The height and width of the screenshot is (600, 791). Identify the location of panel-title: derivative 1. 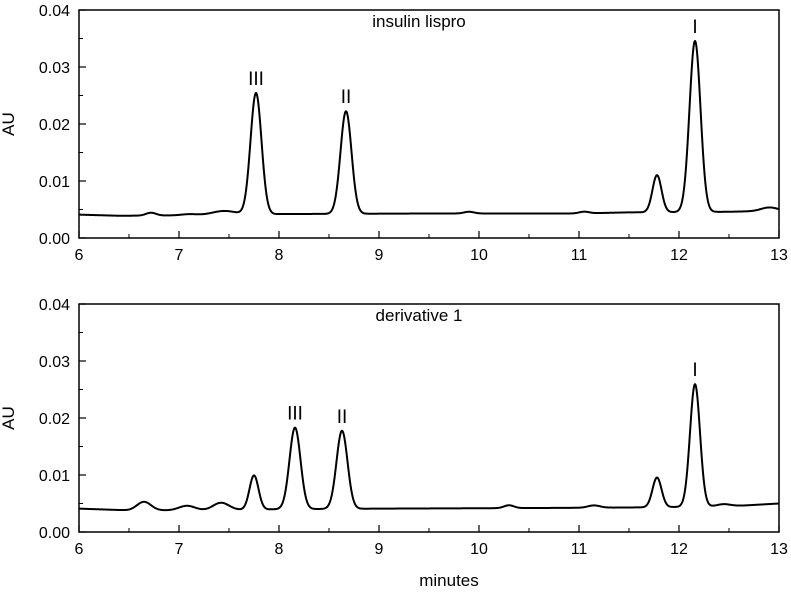
(419, 315).